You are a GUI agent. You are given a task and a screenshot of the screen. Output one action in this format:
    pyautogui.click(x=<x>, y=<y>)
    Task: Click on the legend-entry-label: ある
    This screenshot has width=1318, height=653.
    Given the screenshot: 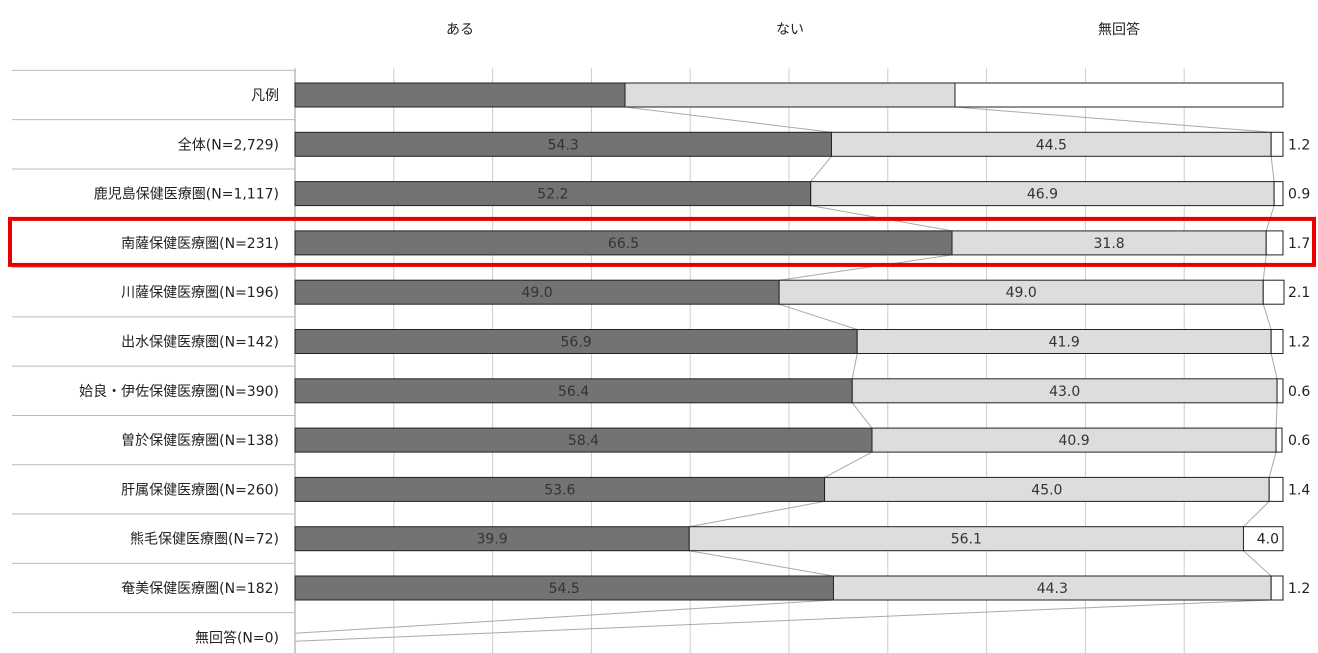 What is the action you would take?
    pyautogui.click(x=460, y=30)
    